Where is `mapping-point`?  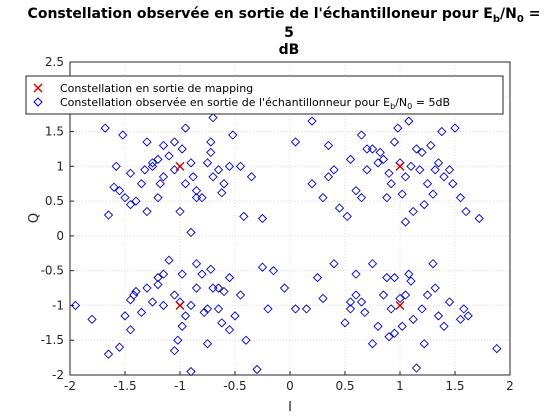
mapping-point is located at coordinates (180, 305).